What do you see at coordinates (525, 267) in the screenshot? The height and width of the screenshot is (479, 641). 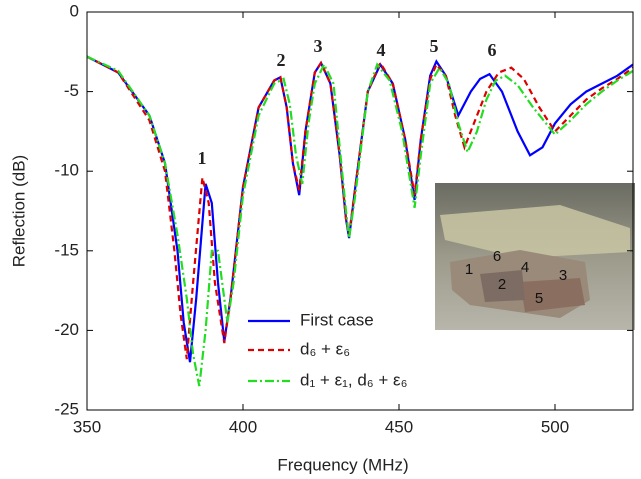 I see `photo-label: 4` at bounding box center [525, 267].